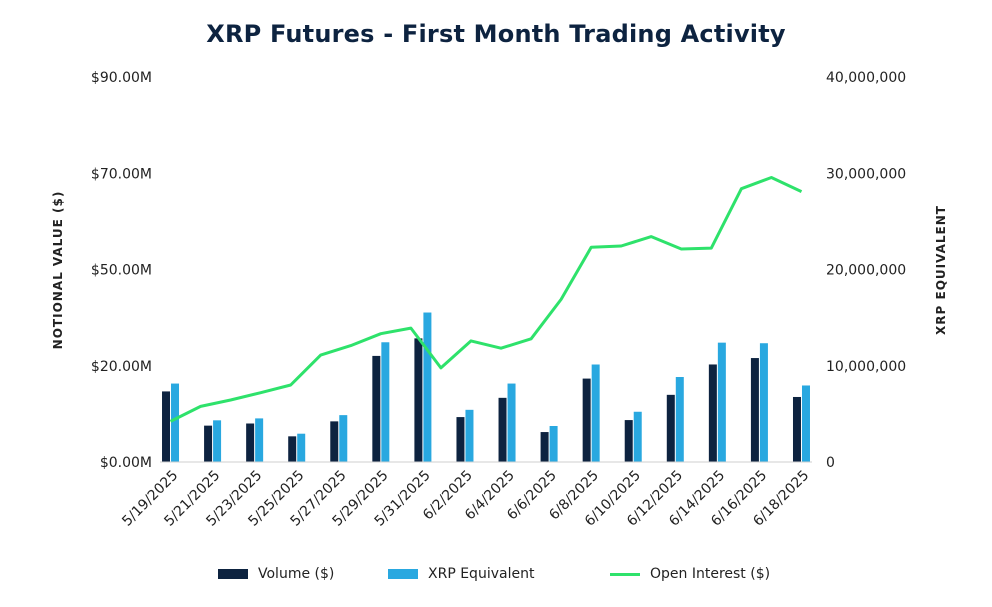 This screenshot has width=992, height=607. Describe the element at coordinates (866, 174) in the screenshot. I see `y2-tick-label: 30,000,000` at that location.